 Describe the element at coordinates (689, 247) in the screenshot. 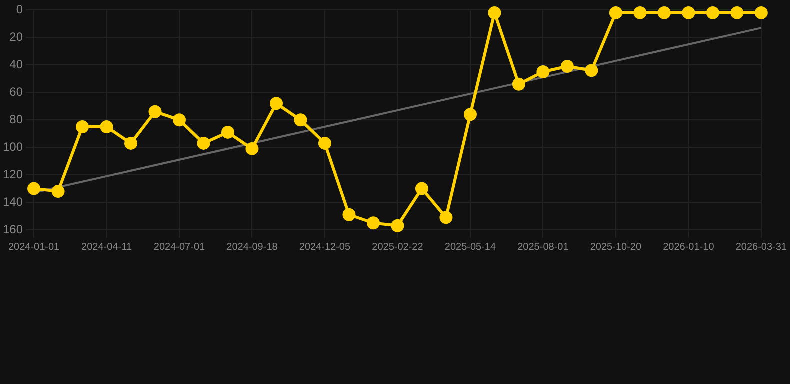

I see `x-tick-label: 2026-01-10` at that location.